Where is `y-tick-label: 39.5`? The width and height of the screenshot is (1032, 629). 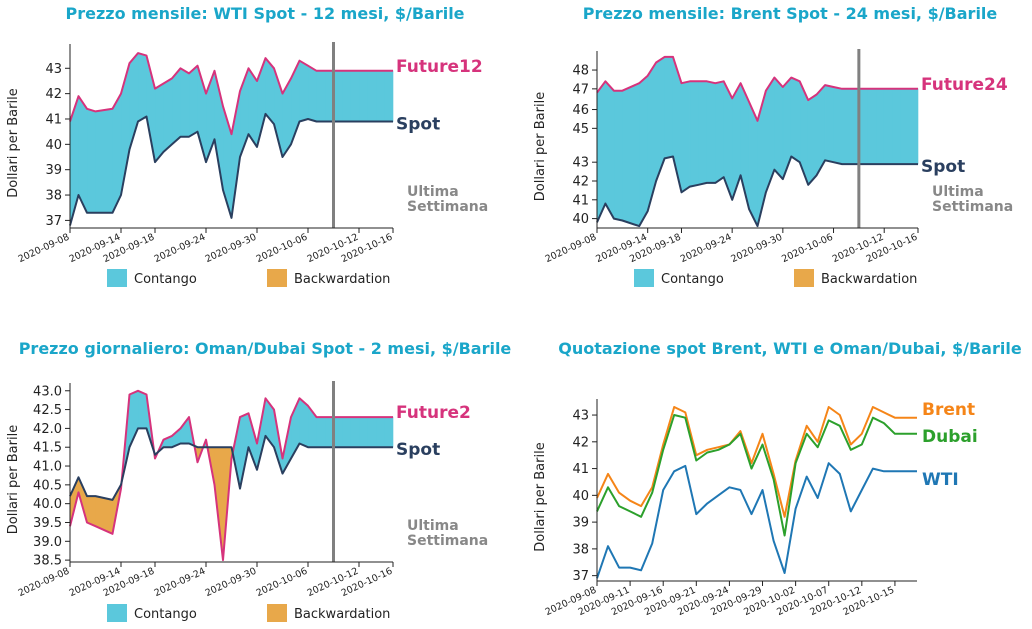
y-tick-label: 39.5 is located at coordinates (47, 523).